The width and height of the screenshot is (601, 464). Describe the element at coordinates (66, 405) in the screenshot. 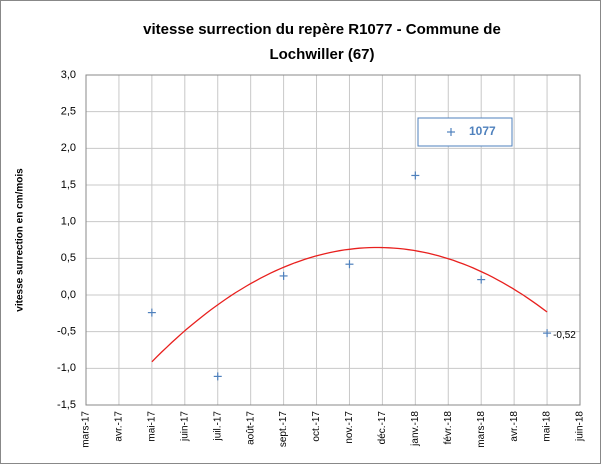

I see `y-tick-label: -1,5` at that location.